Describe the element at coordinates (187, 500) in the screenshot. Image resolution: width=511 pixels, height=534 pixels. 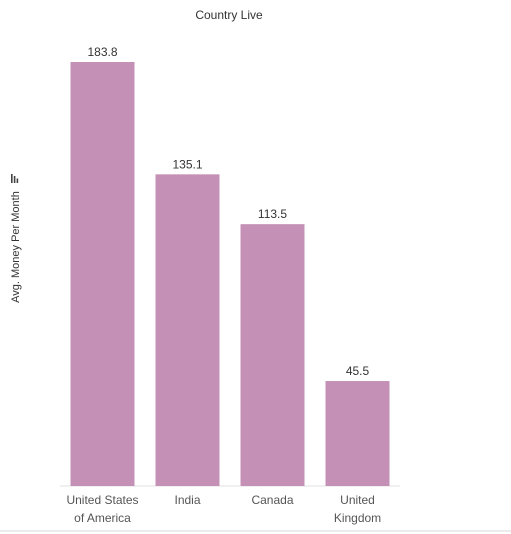
I see `x-tick-label: India` at that location.